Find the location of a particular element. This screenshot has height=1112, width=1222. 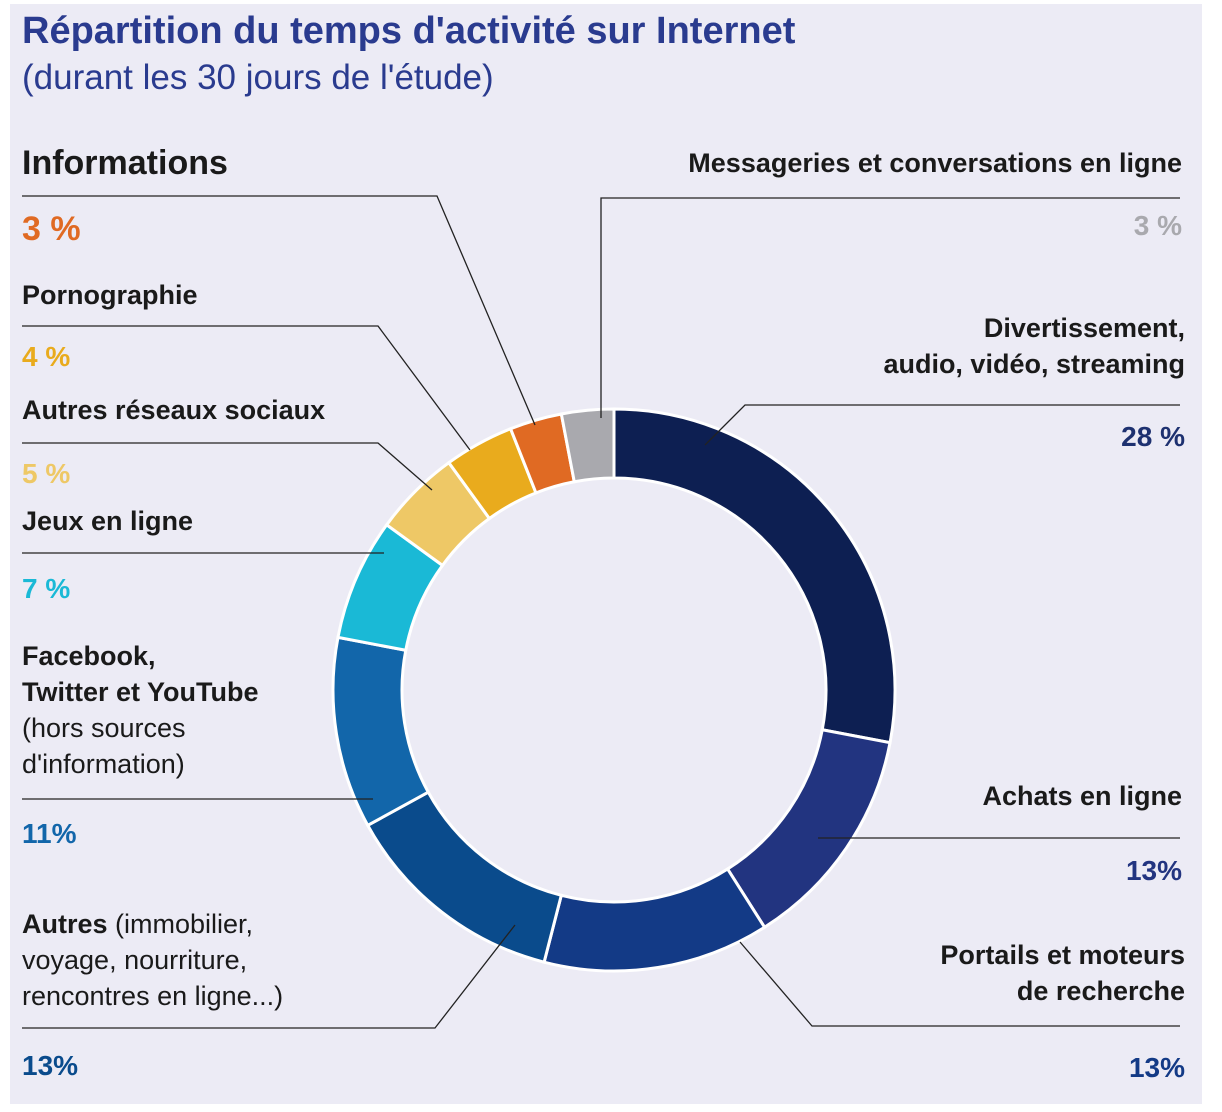

label-pornographie: Pornographie is located at coordinates (110, 295).